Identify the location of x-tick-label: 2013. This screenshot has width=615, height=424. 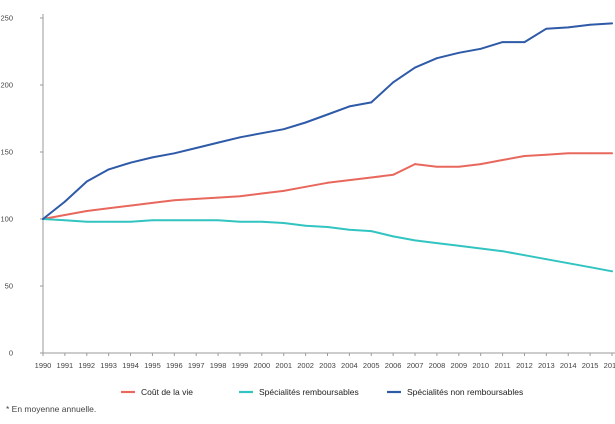
(546, 365).